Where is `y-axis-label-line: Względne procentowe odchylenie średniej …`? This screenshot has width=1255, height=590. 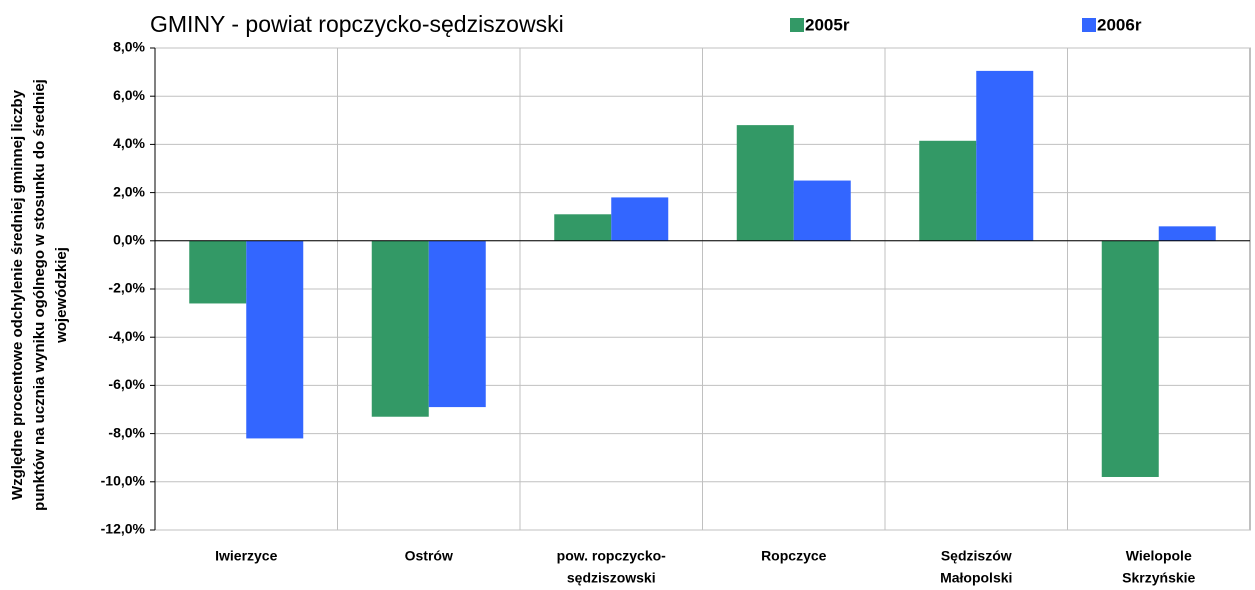
y-axis-label-line: Względne procentowe odchylenie średniej … is located at coordinates (17, 294).